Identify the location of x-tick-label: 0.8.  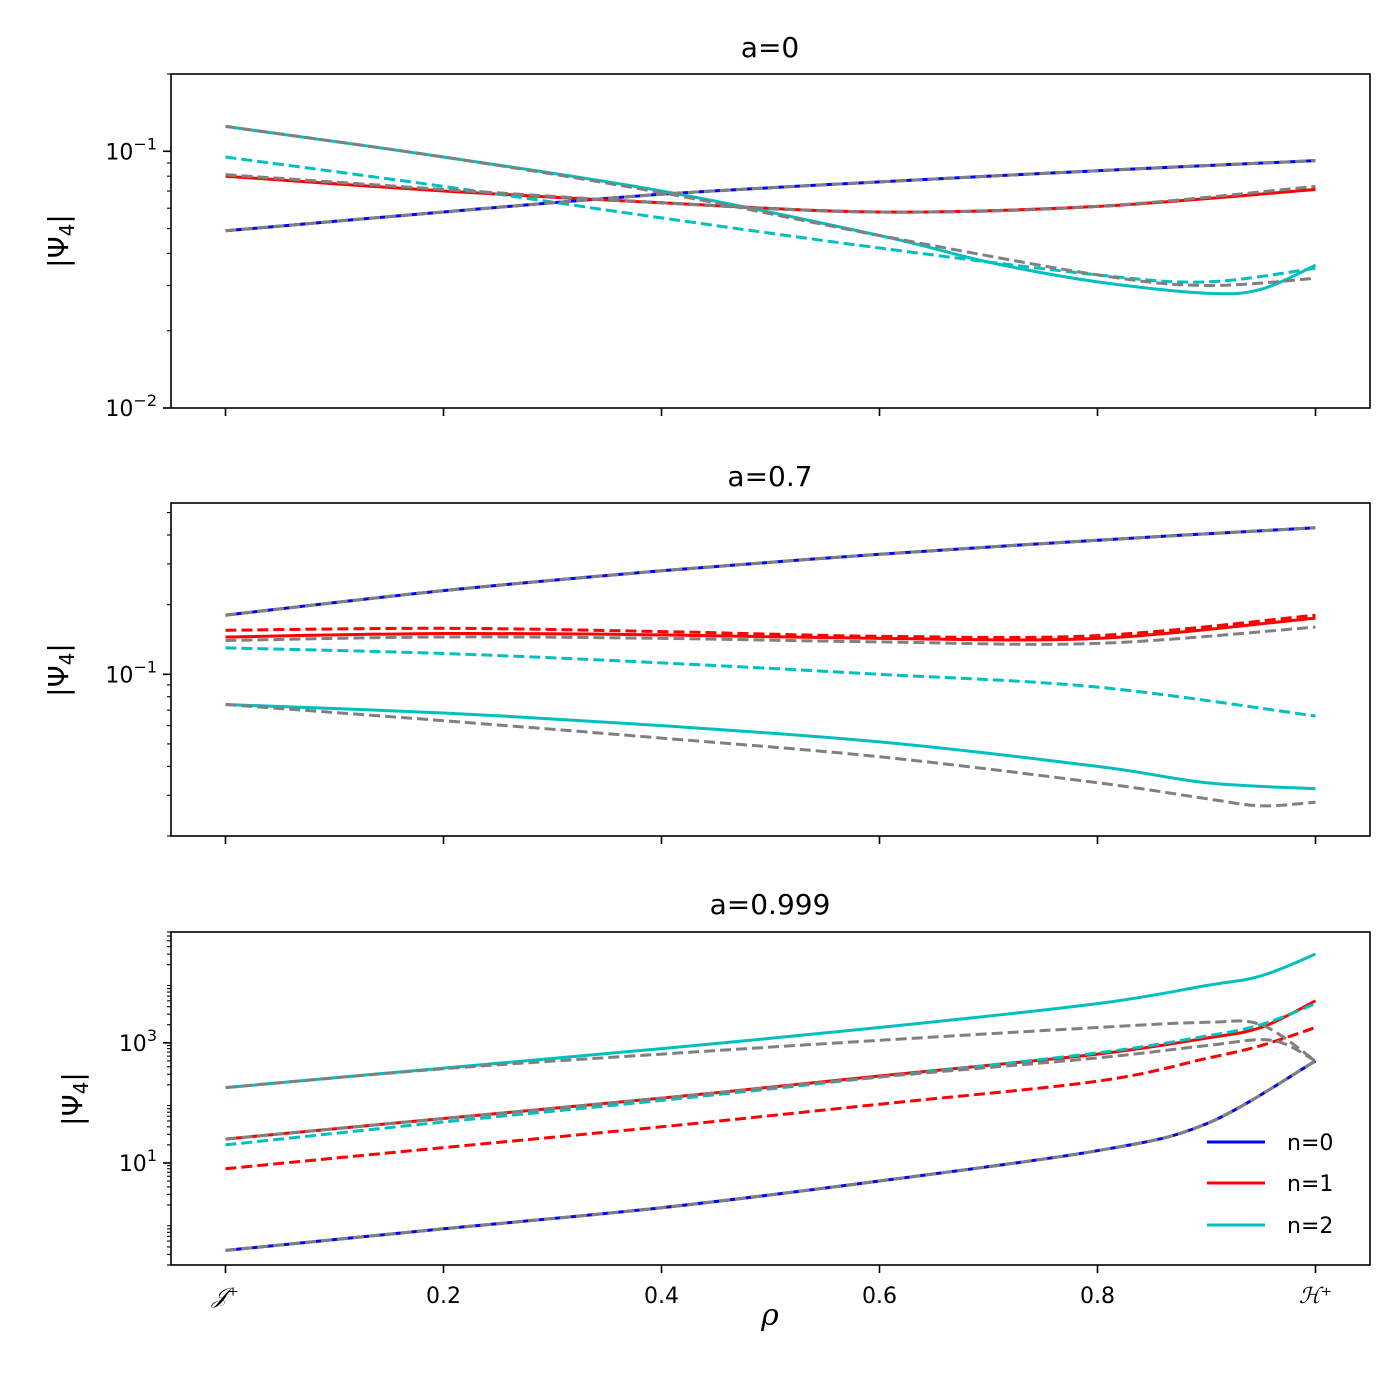
(1097, 1296).